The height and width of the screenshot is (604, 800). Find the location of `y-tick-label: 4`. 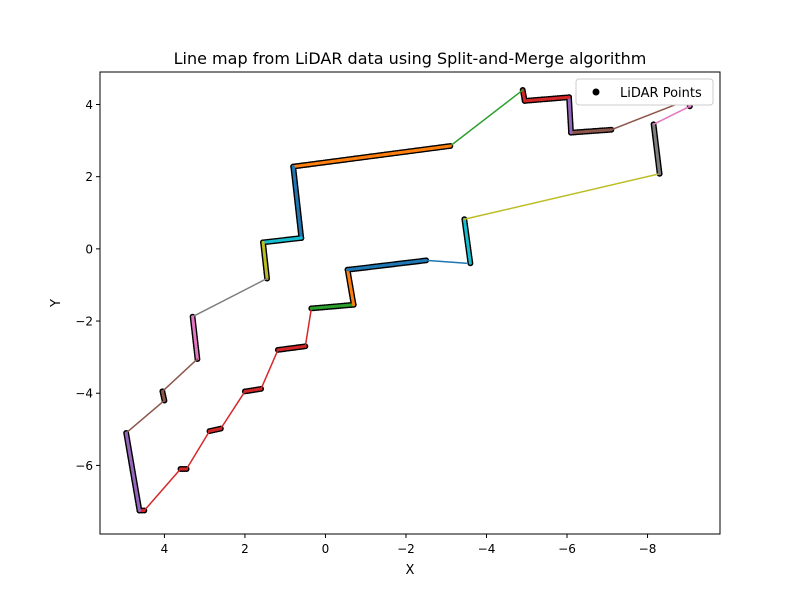

y-tick-label: 4 is located at coordinates (89, 105).